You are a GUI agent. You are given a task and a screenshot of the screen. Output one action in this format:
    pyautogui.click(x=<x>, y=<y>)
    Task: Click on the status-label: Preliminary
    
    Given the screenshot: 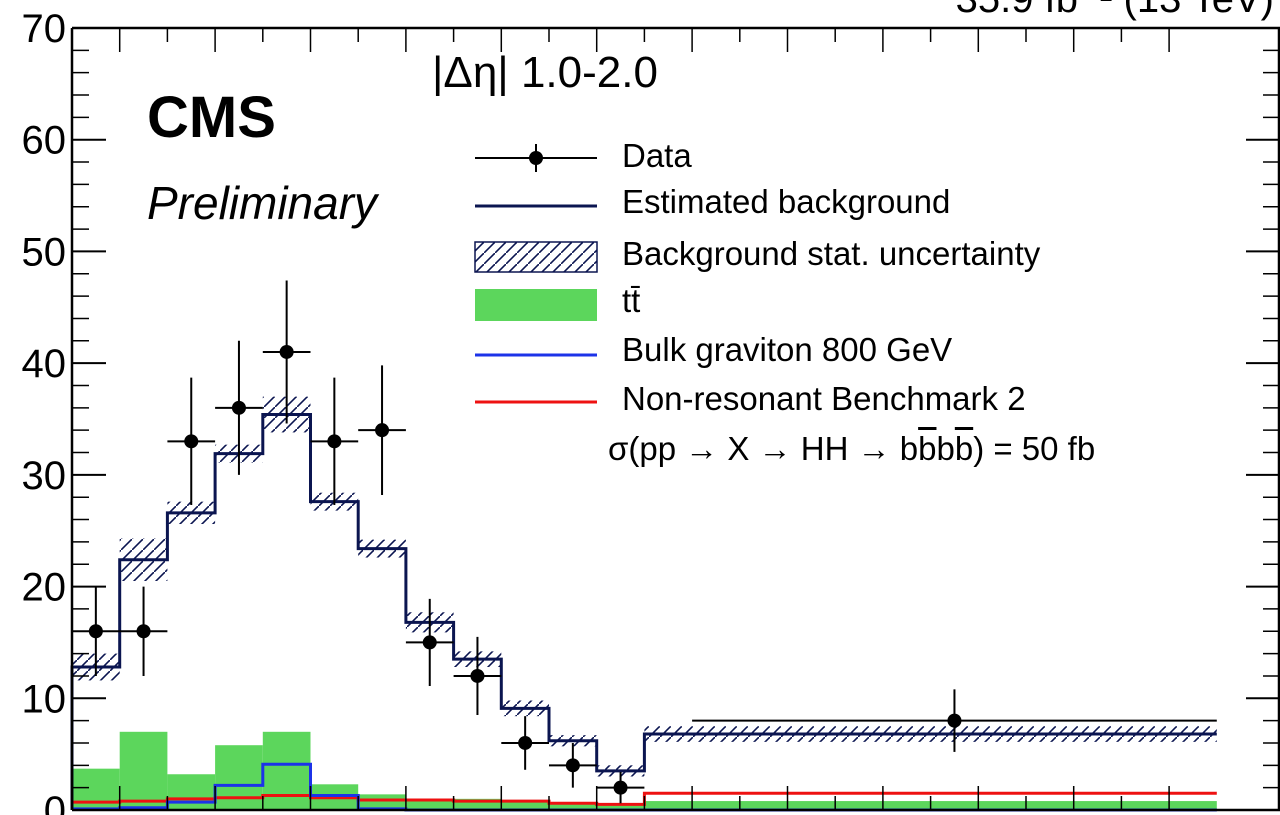 What is the action you would take?
    pyautogui.click(x=262, y=203)
    